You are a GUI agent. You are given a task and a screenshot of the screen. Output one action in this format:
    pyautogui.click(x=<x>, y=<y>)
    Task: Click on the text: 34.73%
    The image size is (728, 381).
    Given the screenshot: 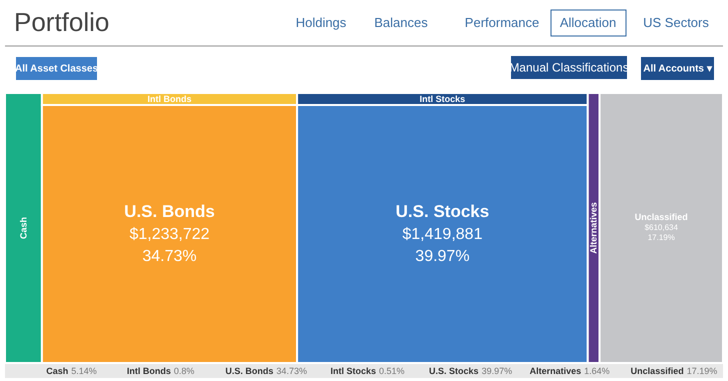 What is the action you would take?
    pyautogui.click(x=169, y=256)
    